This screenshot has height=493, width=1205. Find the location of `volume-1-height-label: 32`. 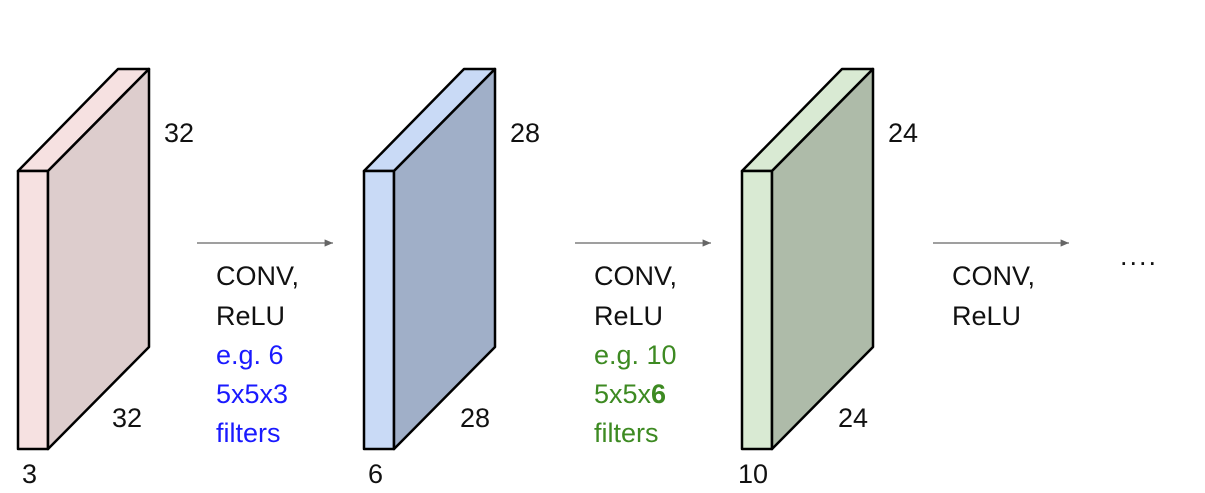

volume-1-height-label: 32 is located at coordinates (179, 133).